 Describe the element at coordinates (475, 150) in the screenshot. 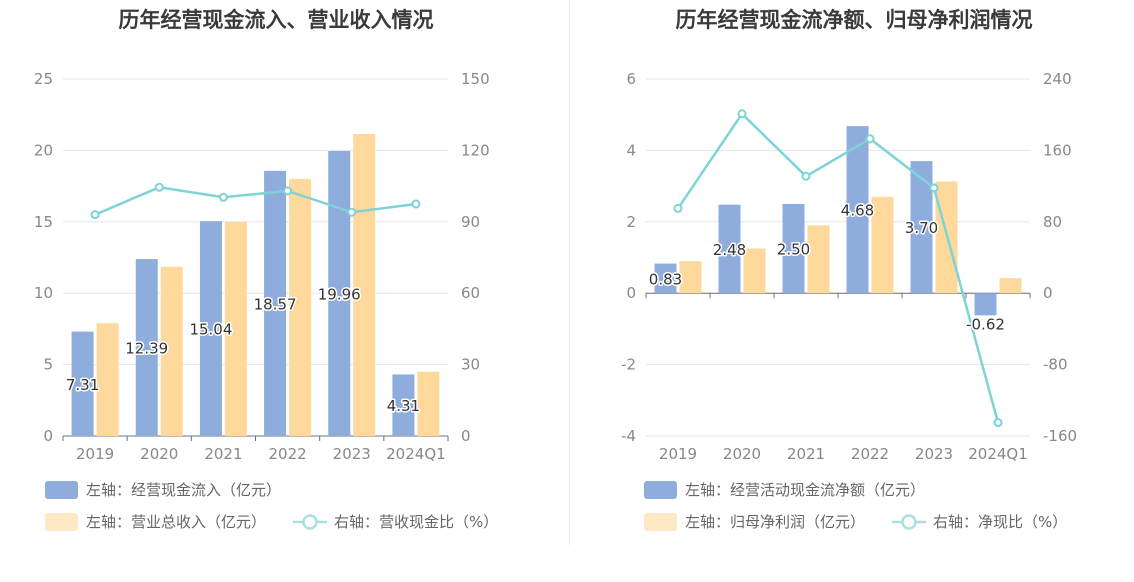

I see `chart0-right-tick-label: 120` at that location.